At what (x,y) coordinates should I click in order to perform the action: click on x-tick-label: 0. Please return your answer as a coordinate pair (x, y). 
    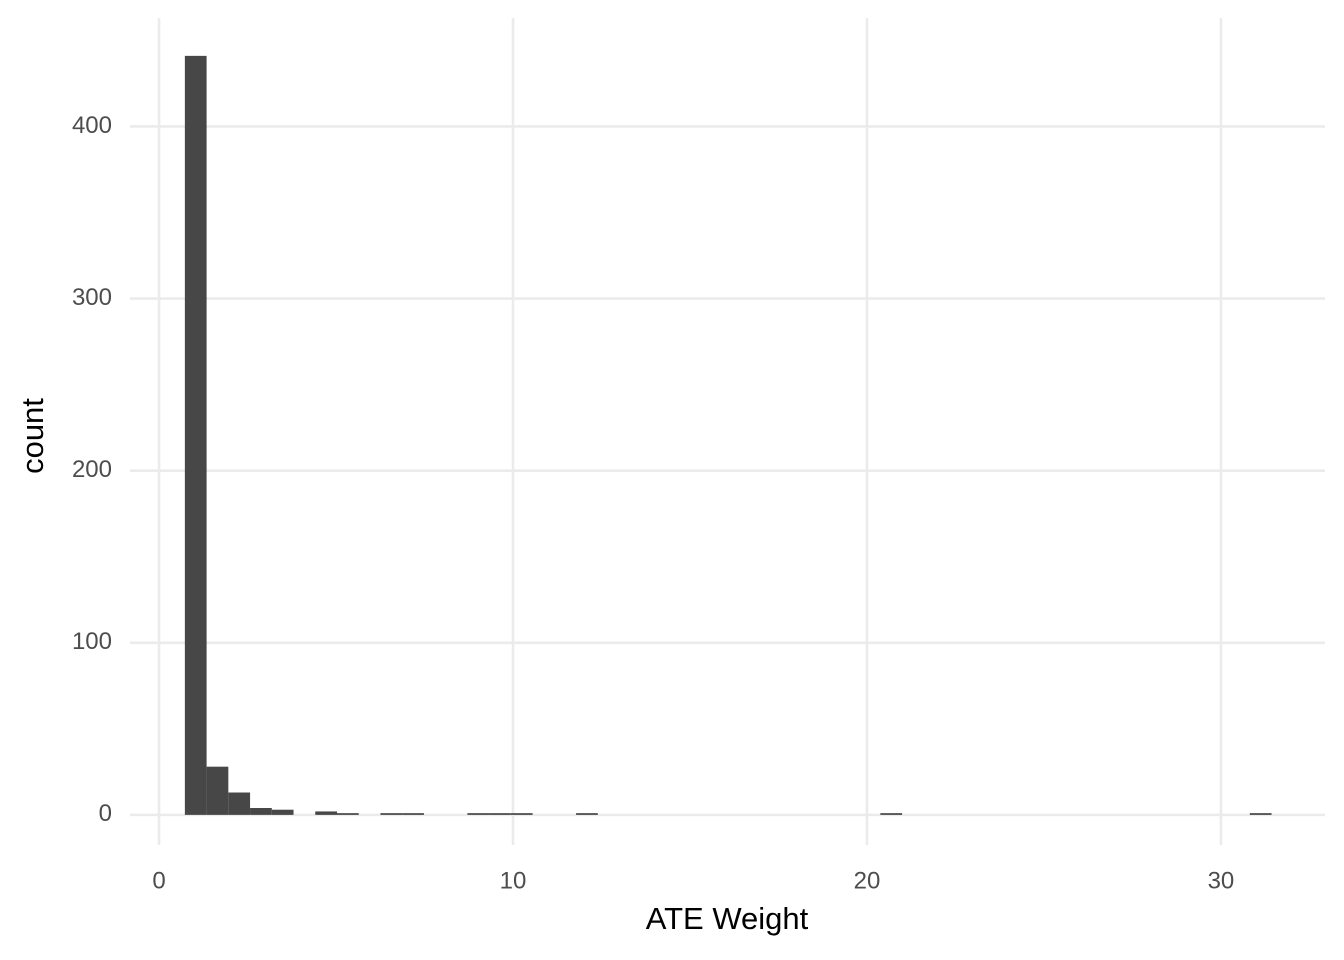
    Looking at the image, I should click on (158, 880).